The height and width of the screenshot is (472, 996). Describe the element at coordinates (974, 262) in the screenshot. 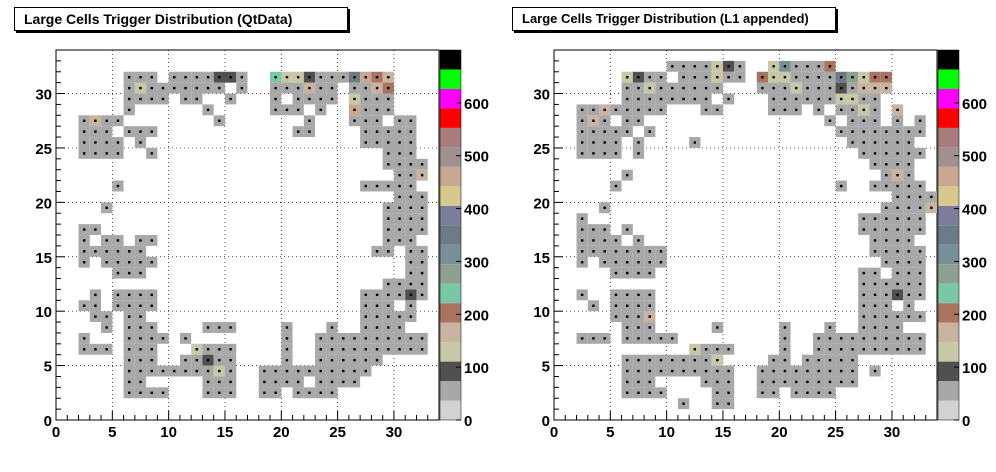

I see `palette-label: 300` at that location.